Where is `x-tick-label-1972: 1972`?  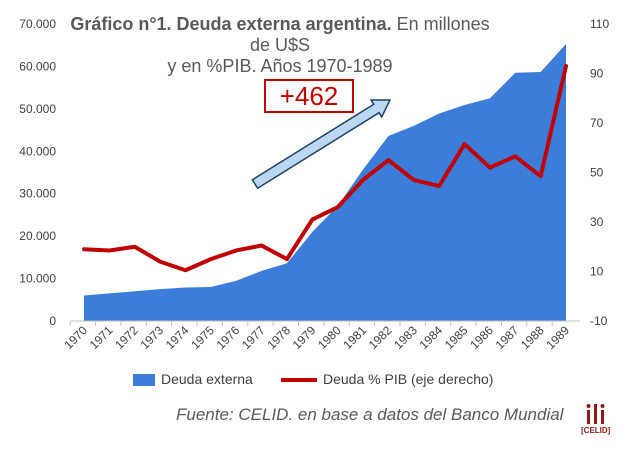
x-tick-label-1972: 1972 is located at coordinates (126, 337).